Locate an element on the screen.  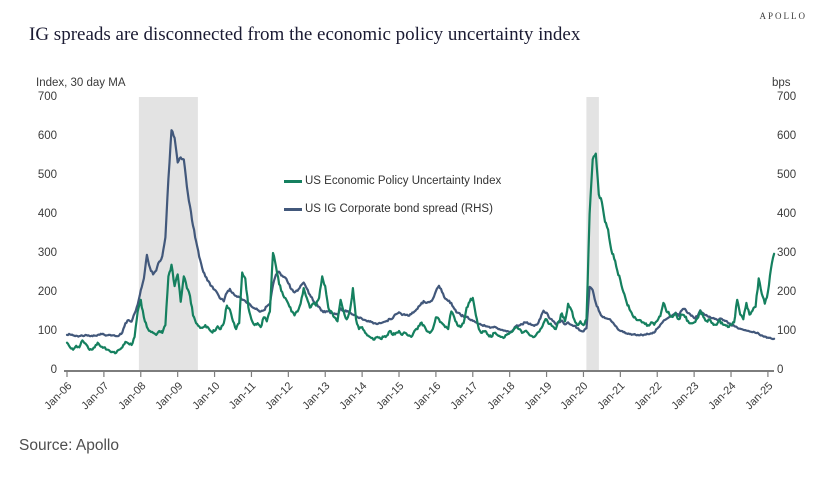
right-axis-tick-label: 600 is located at coordinates (787, 136).